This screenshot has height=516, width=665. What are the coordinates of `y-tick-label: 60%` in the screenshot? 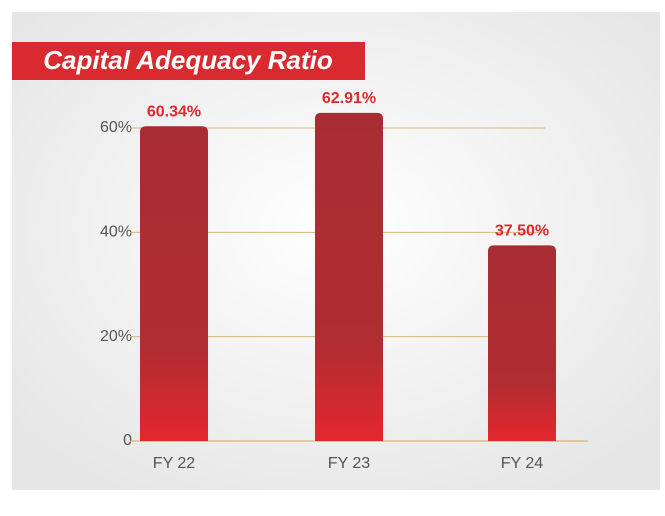 It's located at (116, 127).